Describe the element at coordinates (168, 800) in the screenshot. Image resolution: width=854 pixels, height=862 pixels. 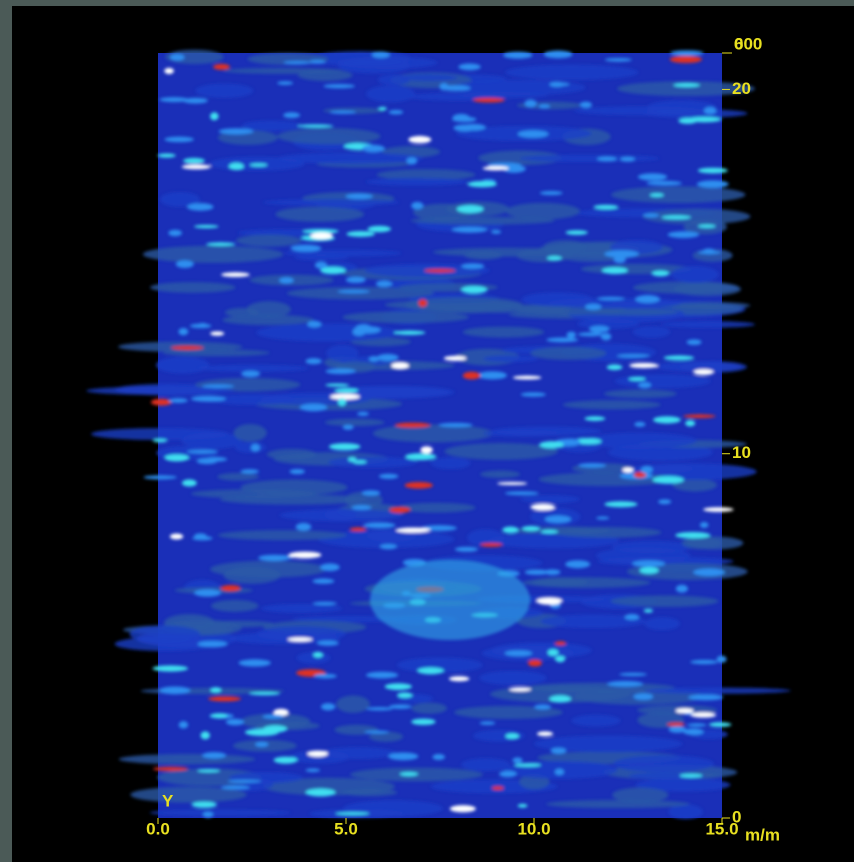
I see `y-axis-label: Y` at that location.